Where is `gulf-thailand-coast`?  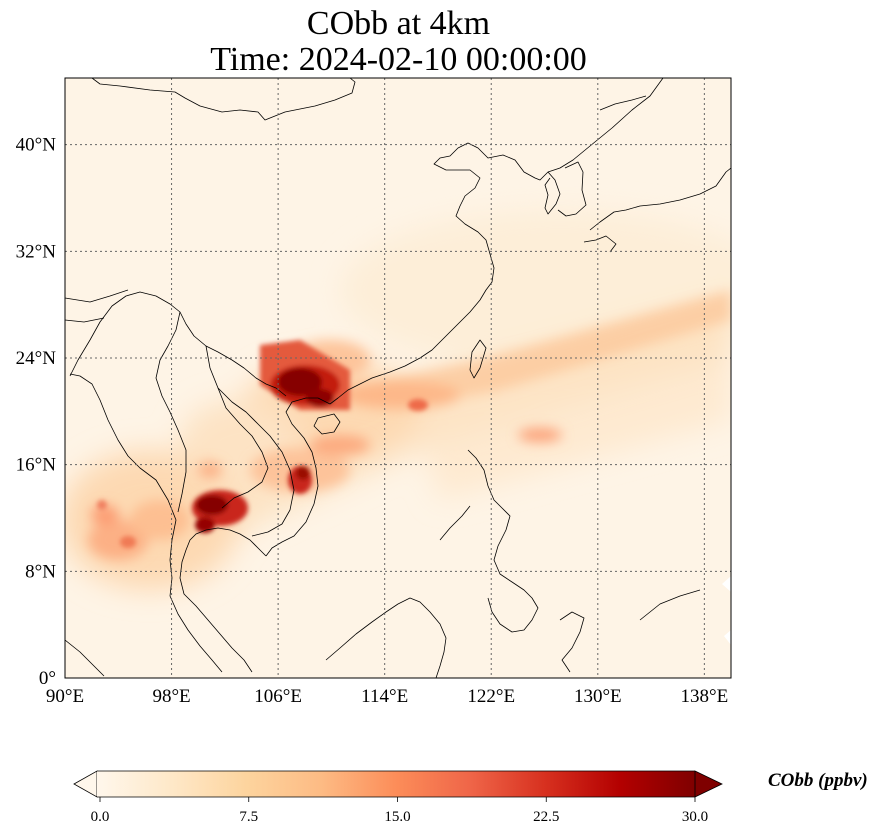 gulf-thailand-coast is located at coordinates (223, 600).